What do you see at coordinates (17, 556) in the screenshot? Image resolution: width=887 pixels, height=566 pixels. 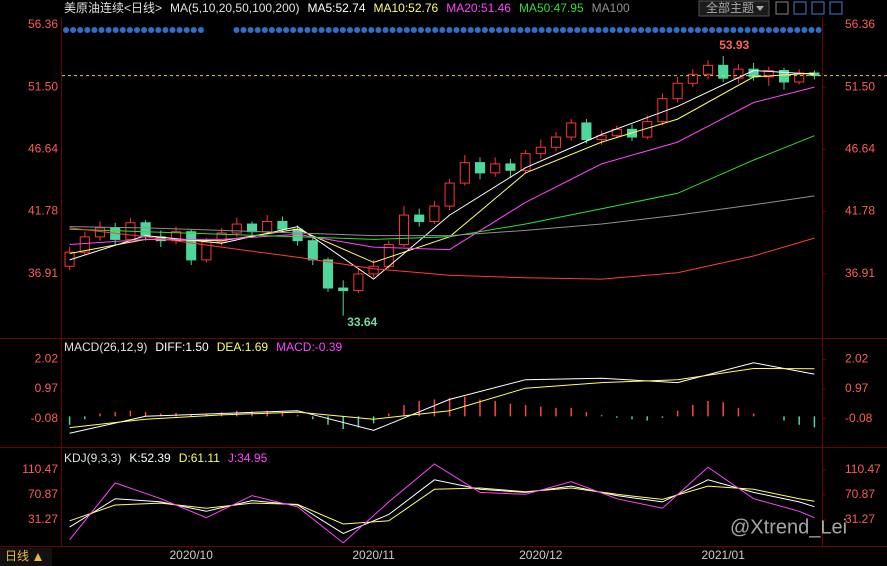 I see `period-button-label: 日线` at bounding box center [17, 556].